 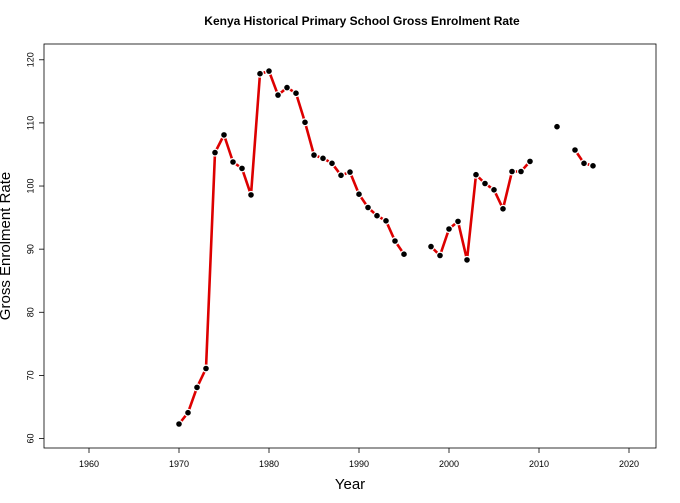 What do you see at coordinates (7, 246) in the screenshot?
I see `y-axis-label: Gross Enrolment Rate` at bounding box center [7, 246].